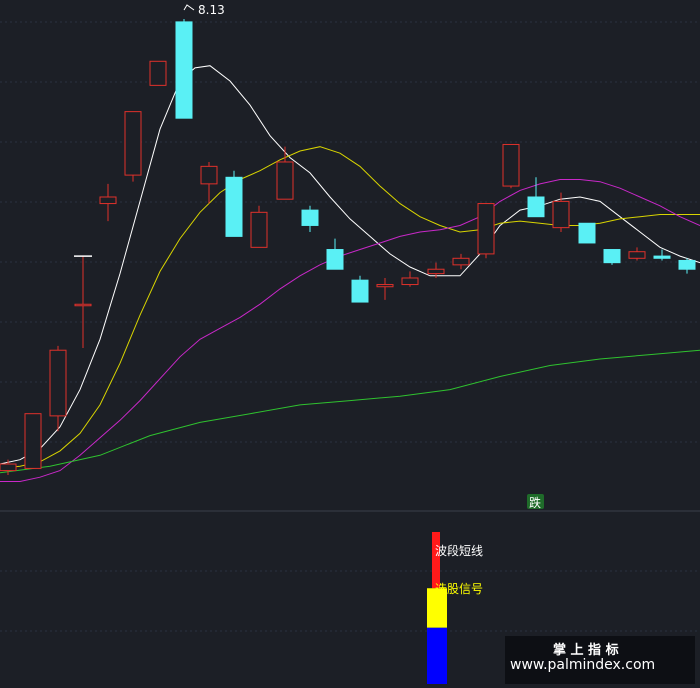  What do you see at coordinates (459, 589) in the screenshot?
I see `signal-label-1: 选股信号` at bounding box center [459, 589].